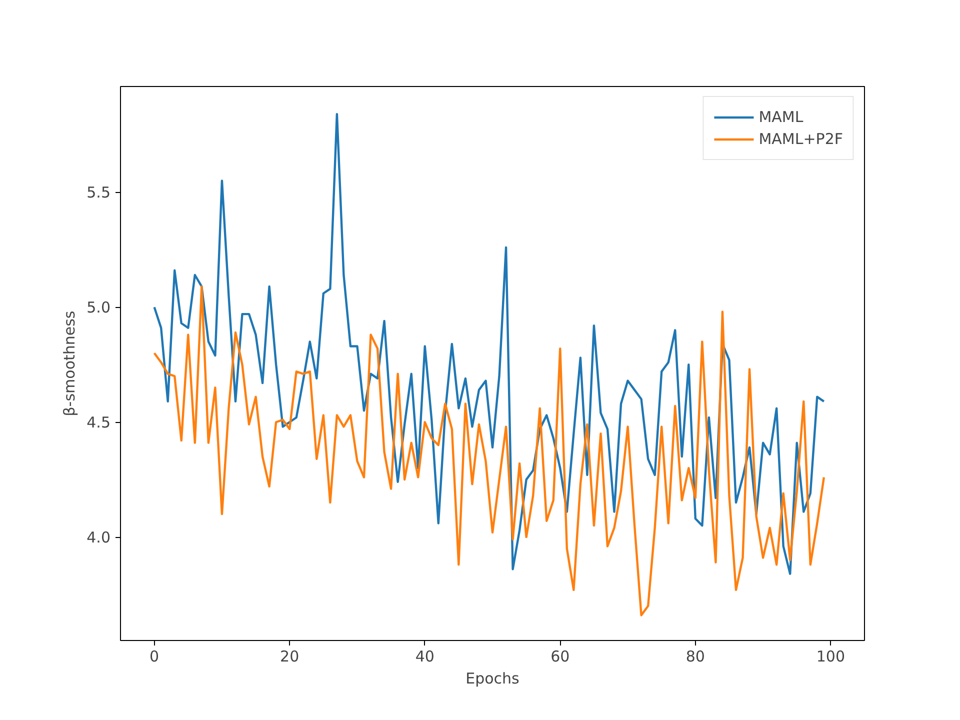 Image resolution: width=960 pixels, height=720 pixels. What do you see at coordinates (560, 657) in the screenshot?
I see `x-tick-label: 60` at bounding box center [560, 657].